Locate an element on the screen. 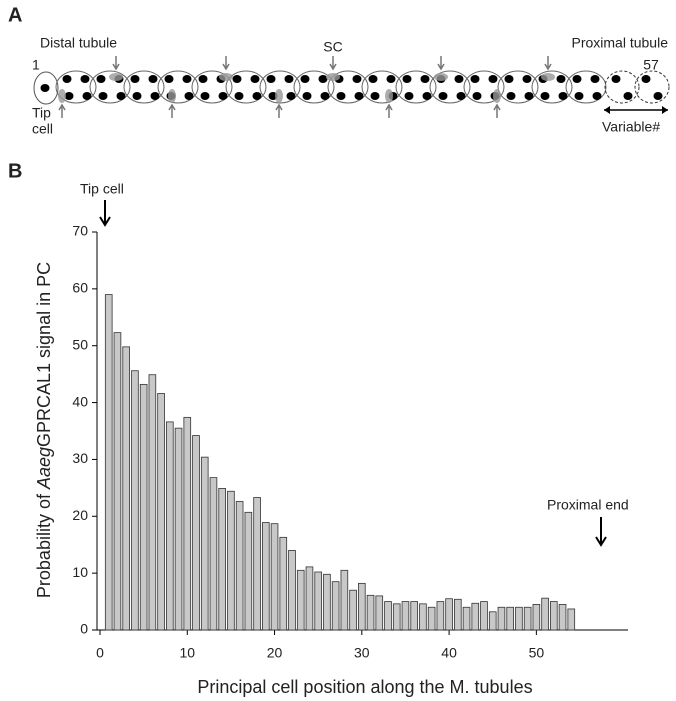 This screenshot has width=676, height=701. y-tick-label: 30 is located at coordinates (80, 458).